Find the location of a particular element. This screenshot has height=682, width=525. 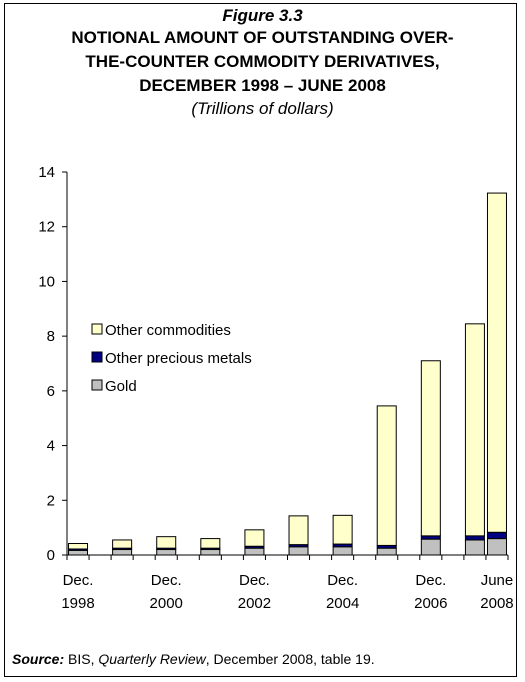

x-tick-label-line1: June is located at coordinates (497, 580).